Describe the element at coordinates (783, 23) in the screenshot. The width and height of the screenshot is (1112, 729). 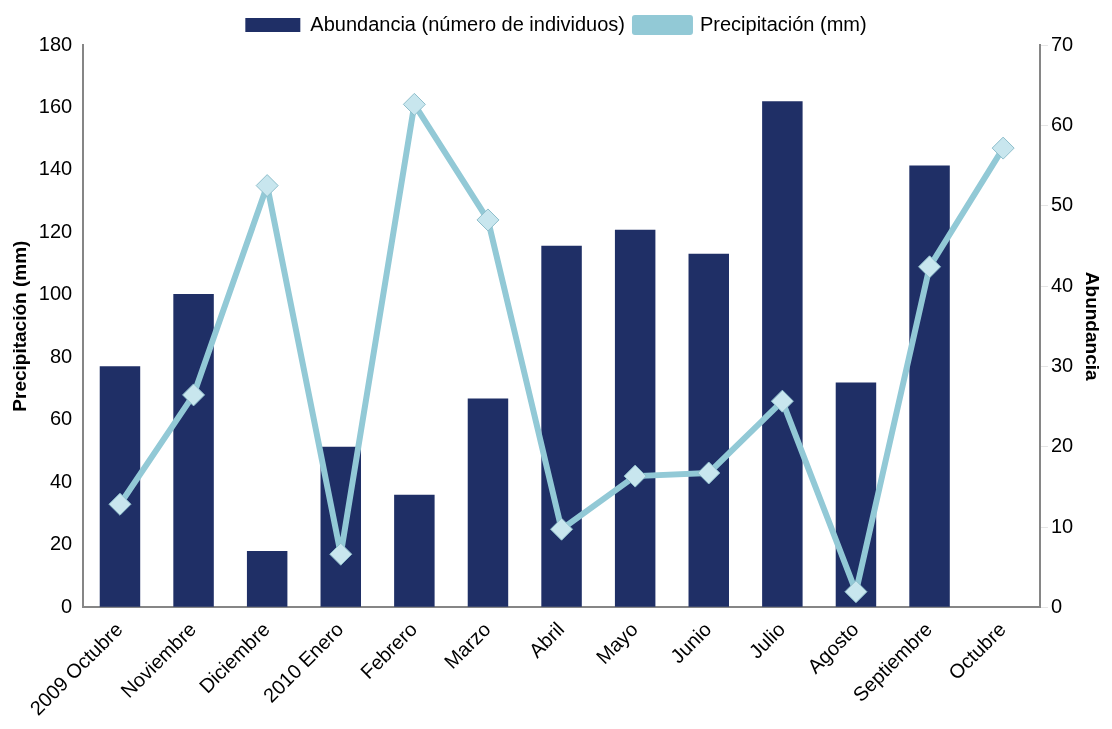
I see `legend-label: Precipitación (mm)` at that location.